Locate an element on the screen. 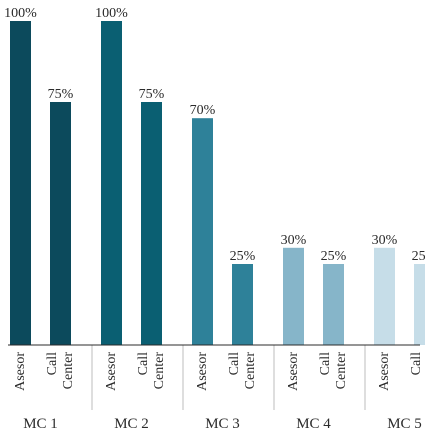 Image resolution: width=425 pixels, height=433 pixels. bar-mc4-call-center is located at coordinates (333, 304).